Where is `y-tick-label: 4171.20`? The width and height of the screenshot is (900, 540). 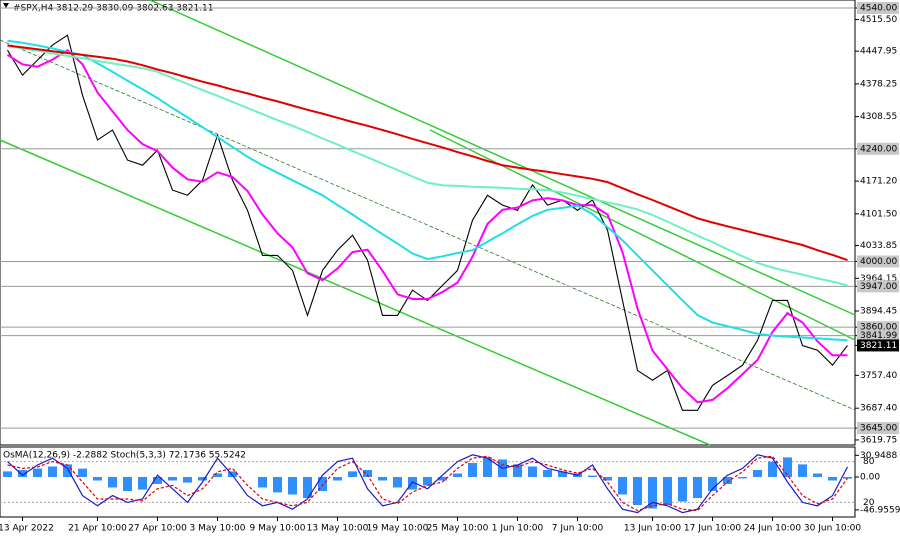 y-tick-label: 4171.20 is located at coordinates (878, 182).